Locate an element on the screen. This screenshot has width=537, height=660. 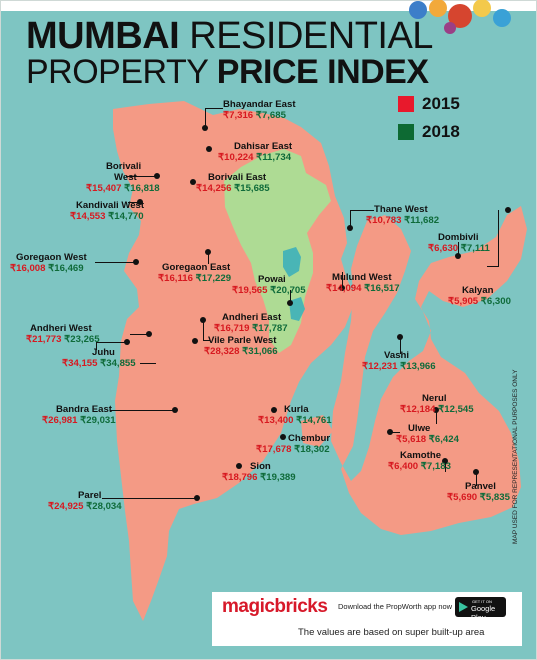
location-parel: Parel ₹24,925 ₹28,034 is located at coordinates (85, 501).